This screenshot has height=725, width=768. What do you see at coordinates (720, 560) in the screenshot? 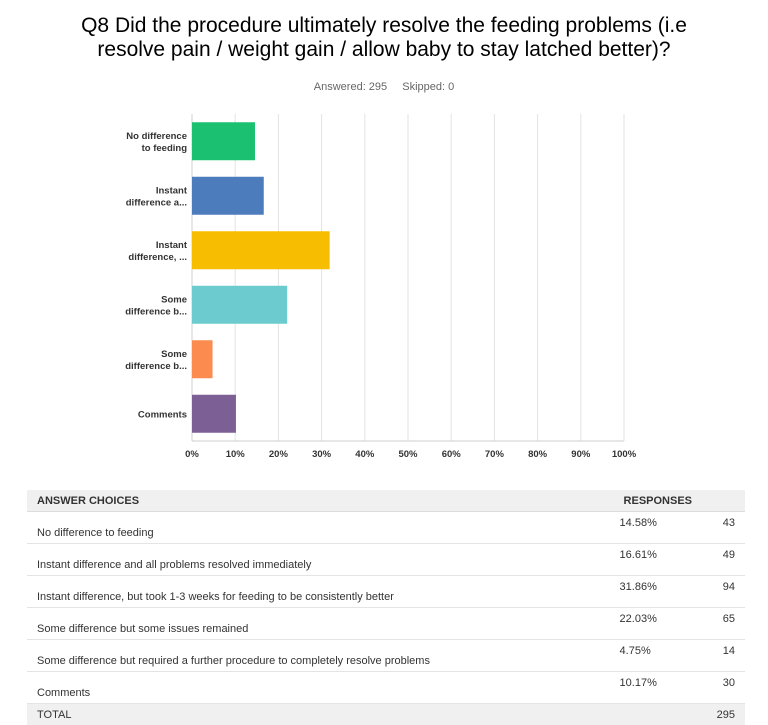
I see `response-count: 49` at bounding box center [720, 560].